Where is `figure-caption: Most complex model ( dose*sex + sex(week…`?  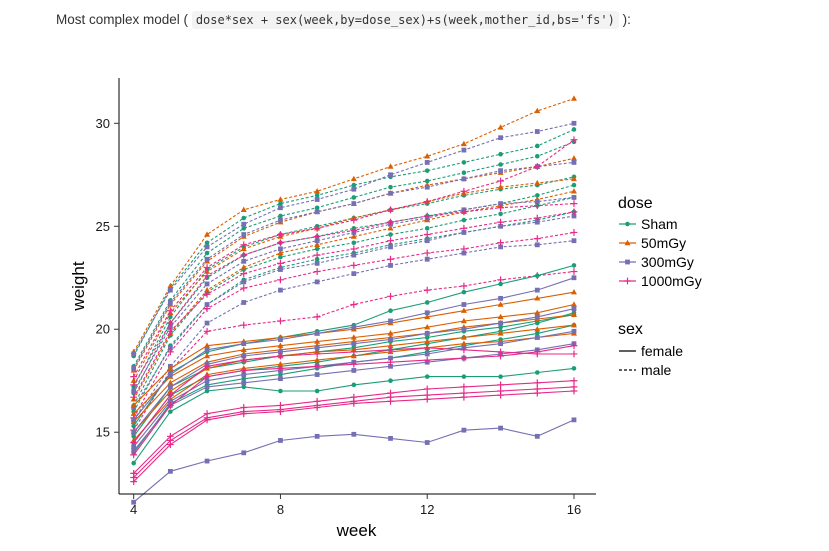
figure-caption: Most complex model ( dose*sex + sex(week… is located at coordinates (343, 20).